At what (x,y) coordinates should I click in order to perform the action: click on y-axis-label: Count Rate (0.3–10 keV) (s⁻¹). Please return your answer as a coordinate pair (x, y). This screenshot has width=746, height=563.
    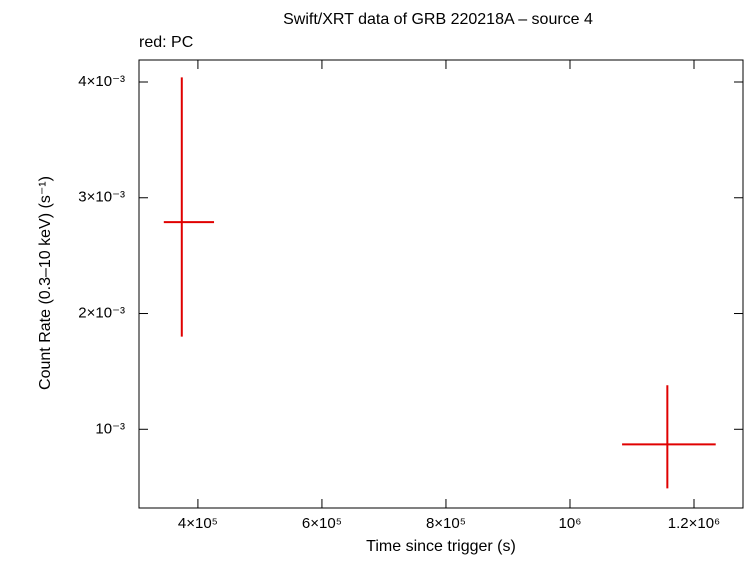
    Looking at the image, I should click on (45, 283).